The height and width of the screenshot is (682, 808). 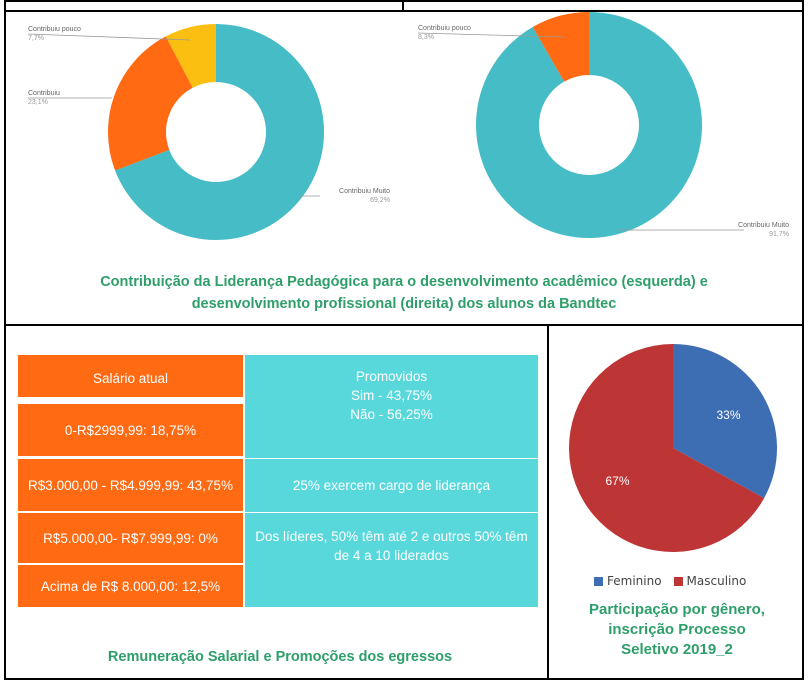 I want to click on gender-pie-slice-feminino, so click(x=725, y=421).